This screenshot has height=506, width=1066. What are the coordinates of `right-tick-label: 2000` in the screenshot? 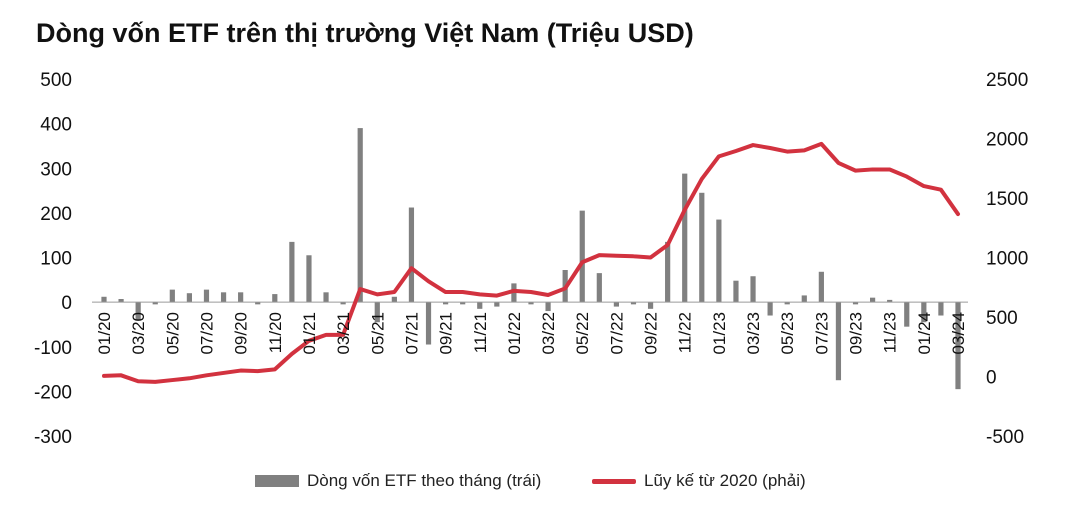 It's located at (1007, 140).